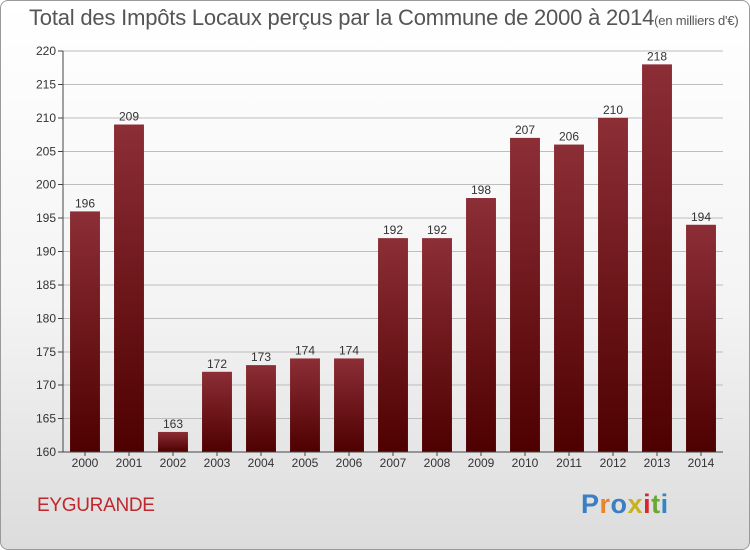 This screenshot has height=550, width=750. Describe the element at coordinates (590, 504) in the screenshot. I see `logo-letter: P` at that location.